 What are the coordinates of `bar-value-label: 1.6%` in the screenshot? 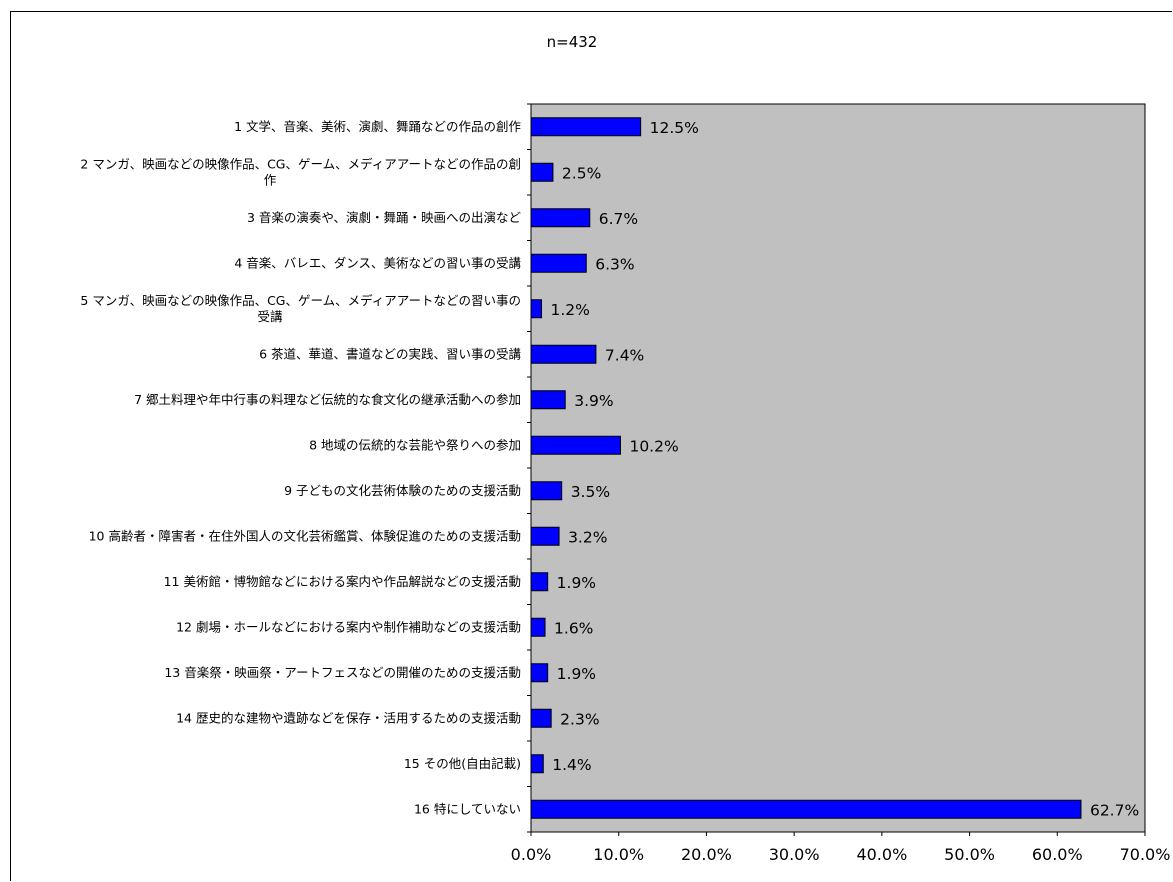 It's located at (573, 628).